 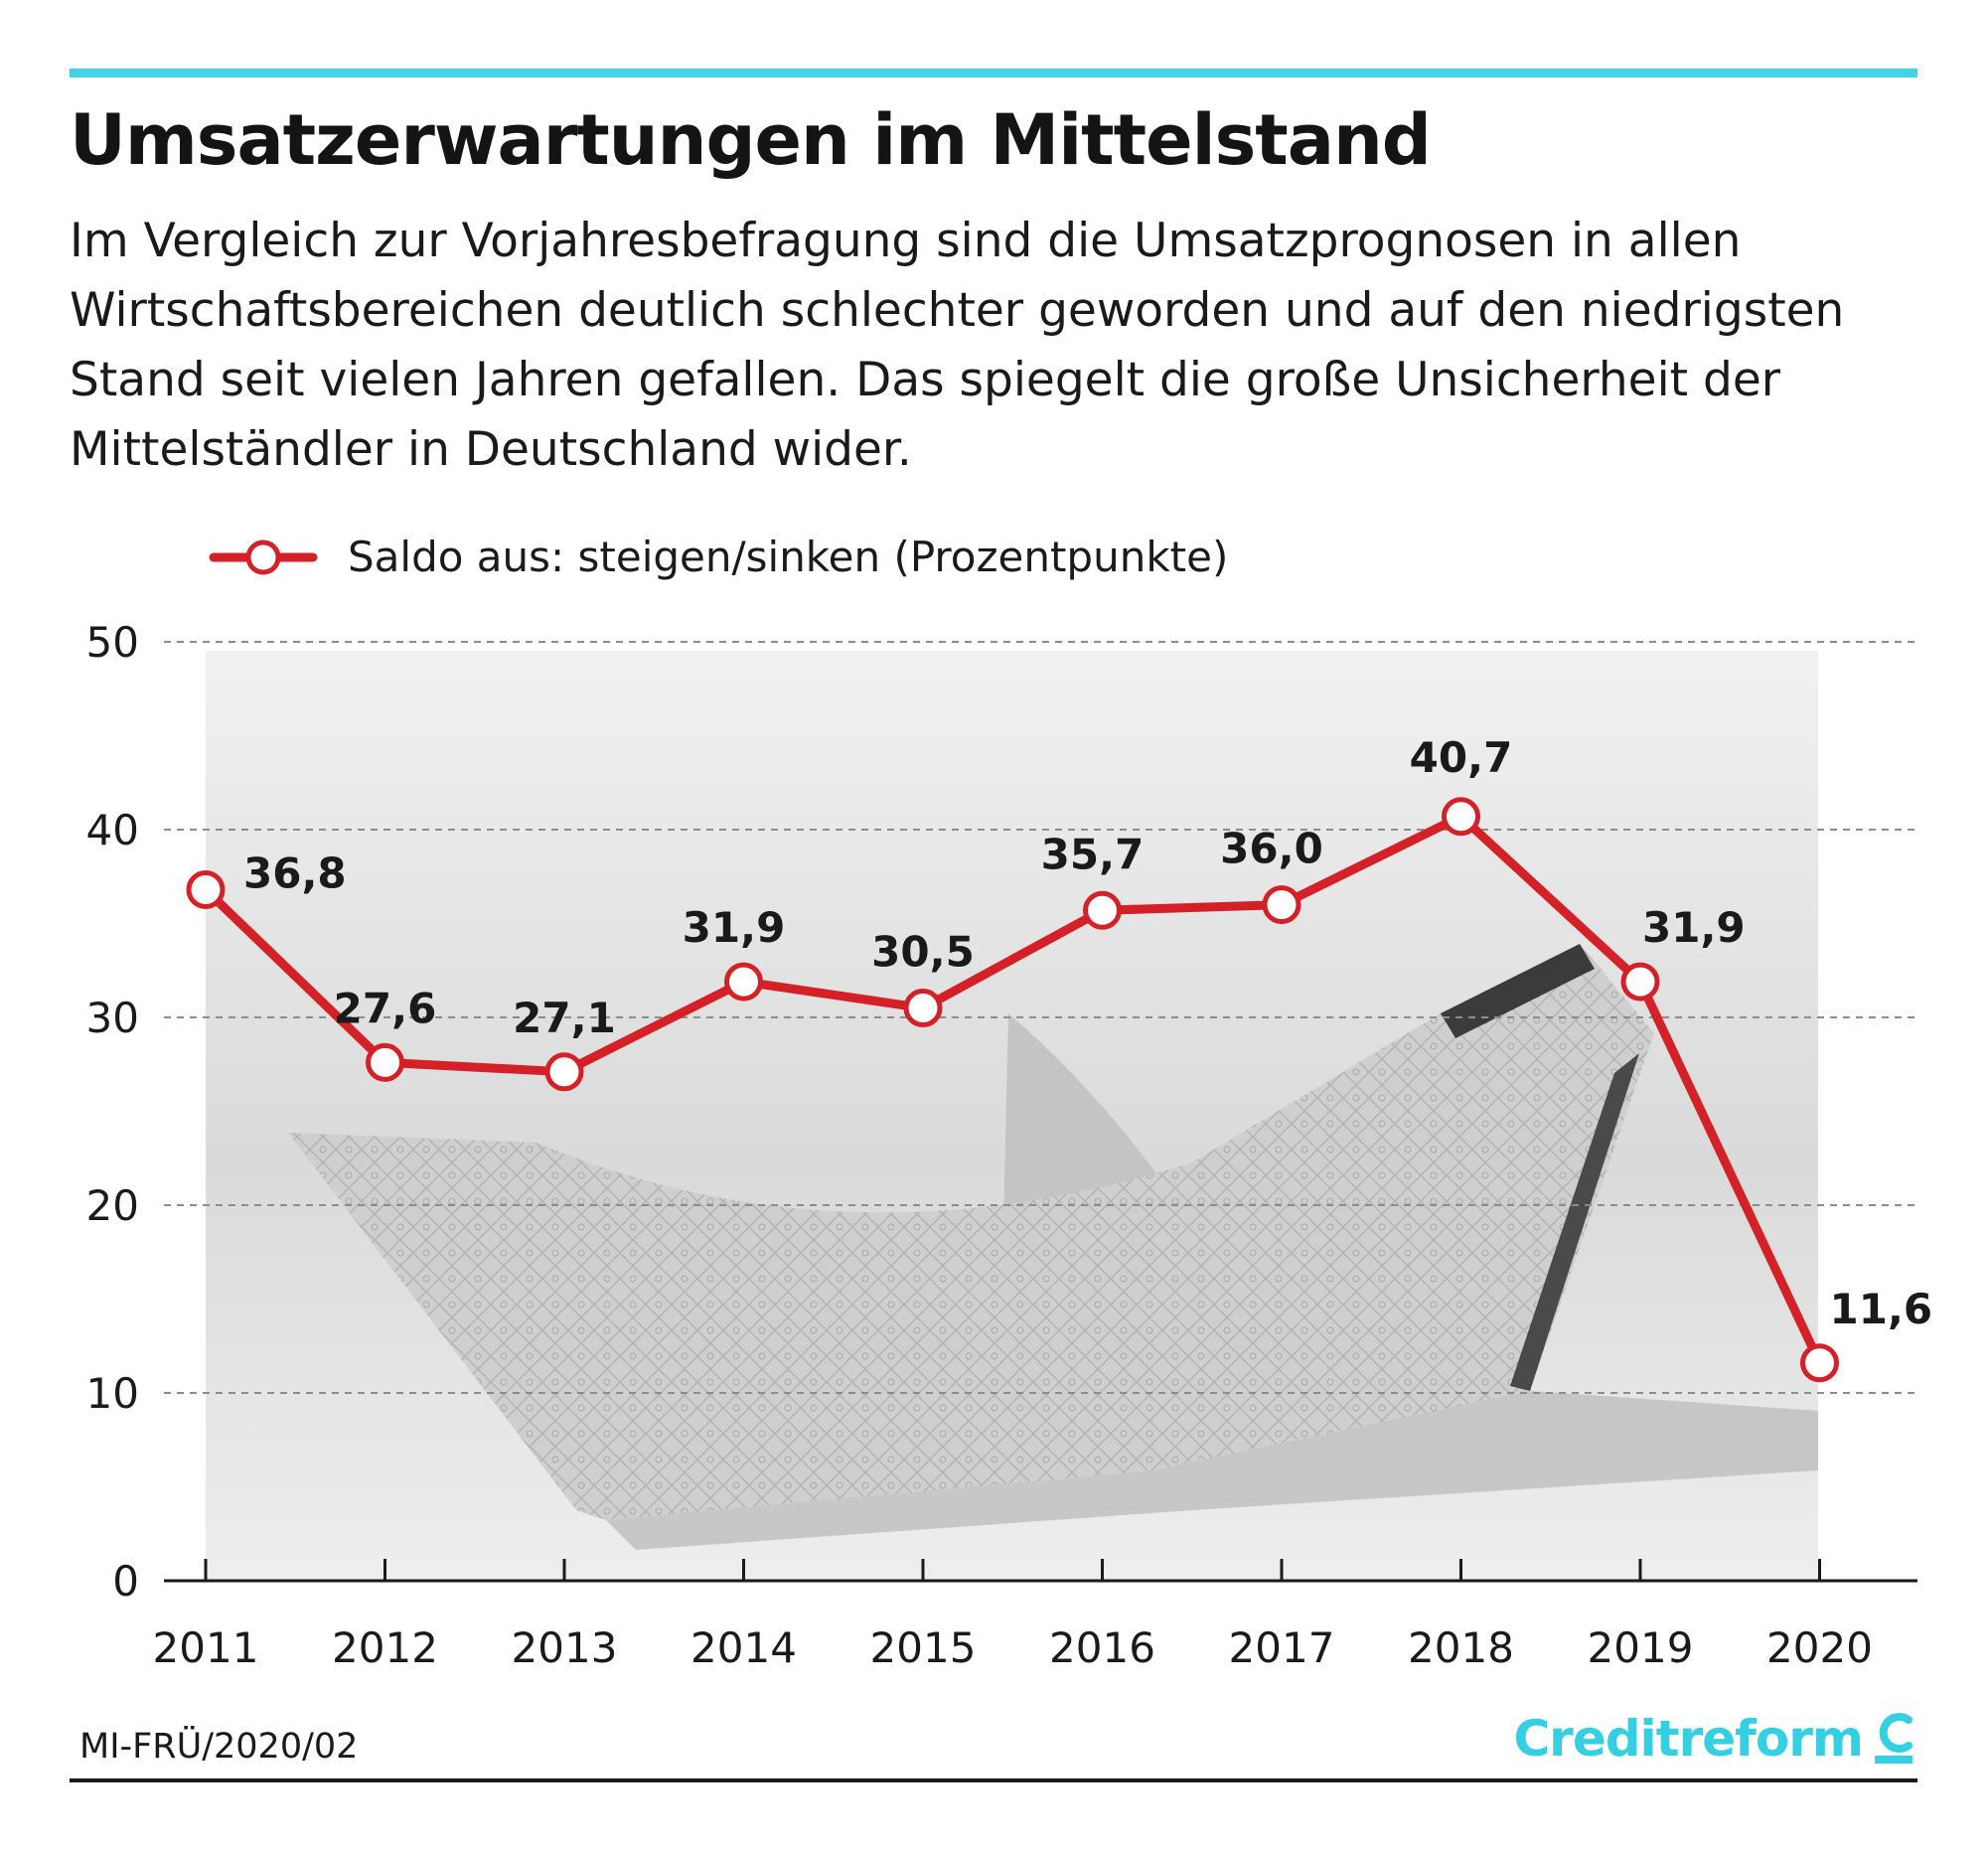 I want to click on data-label-2016: 35,7, so click(x=1093, y=854).